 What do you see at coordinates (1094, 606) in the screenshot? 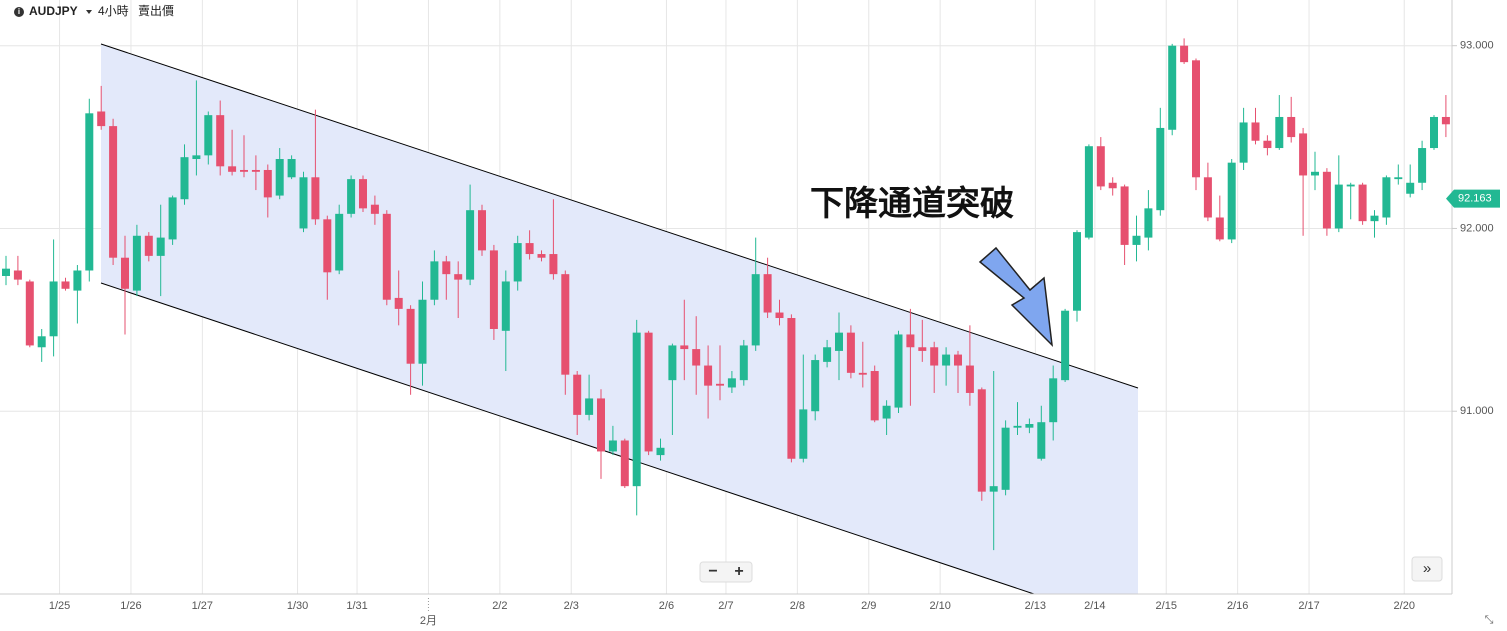
I see `x-tick-label: 2/14` at bounding box center [1094, 606].